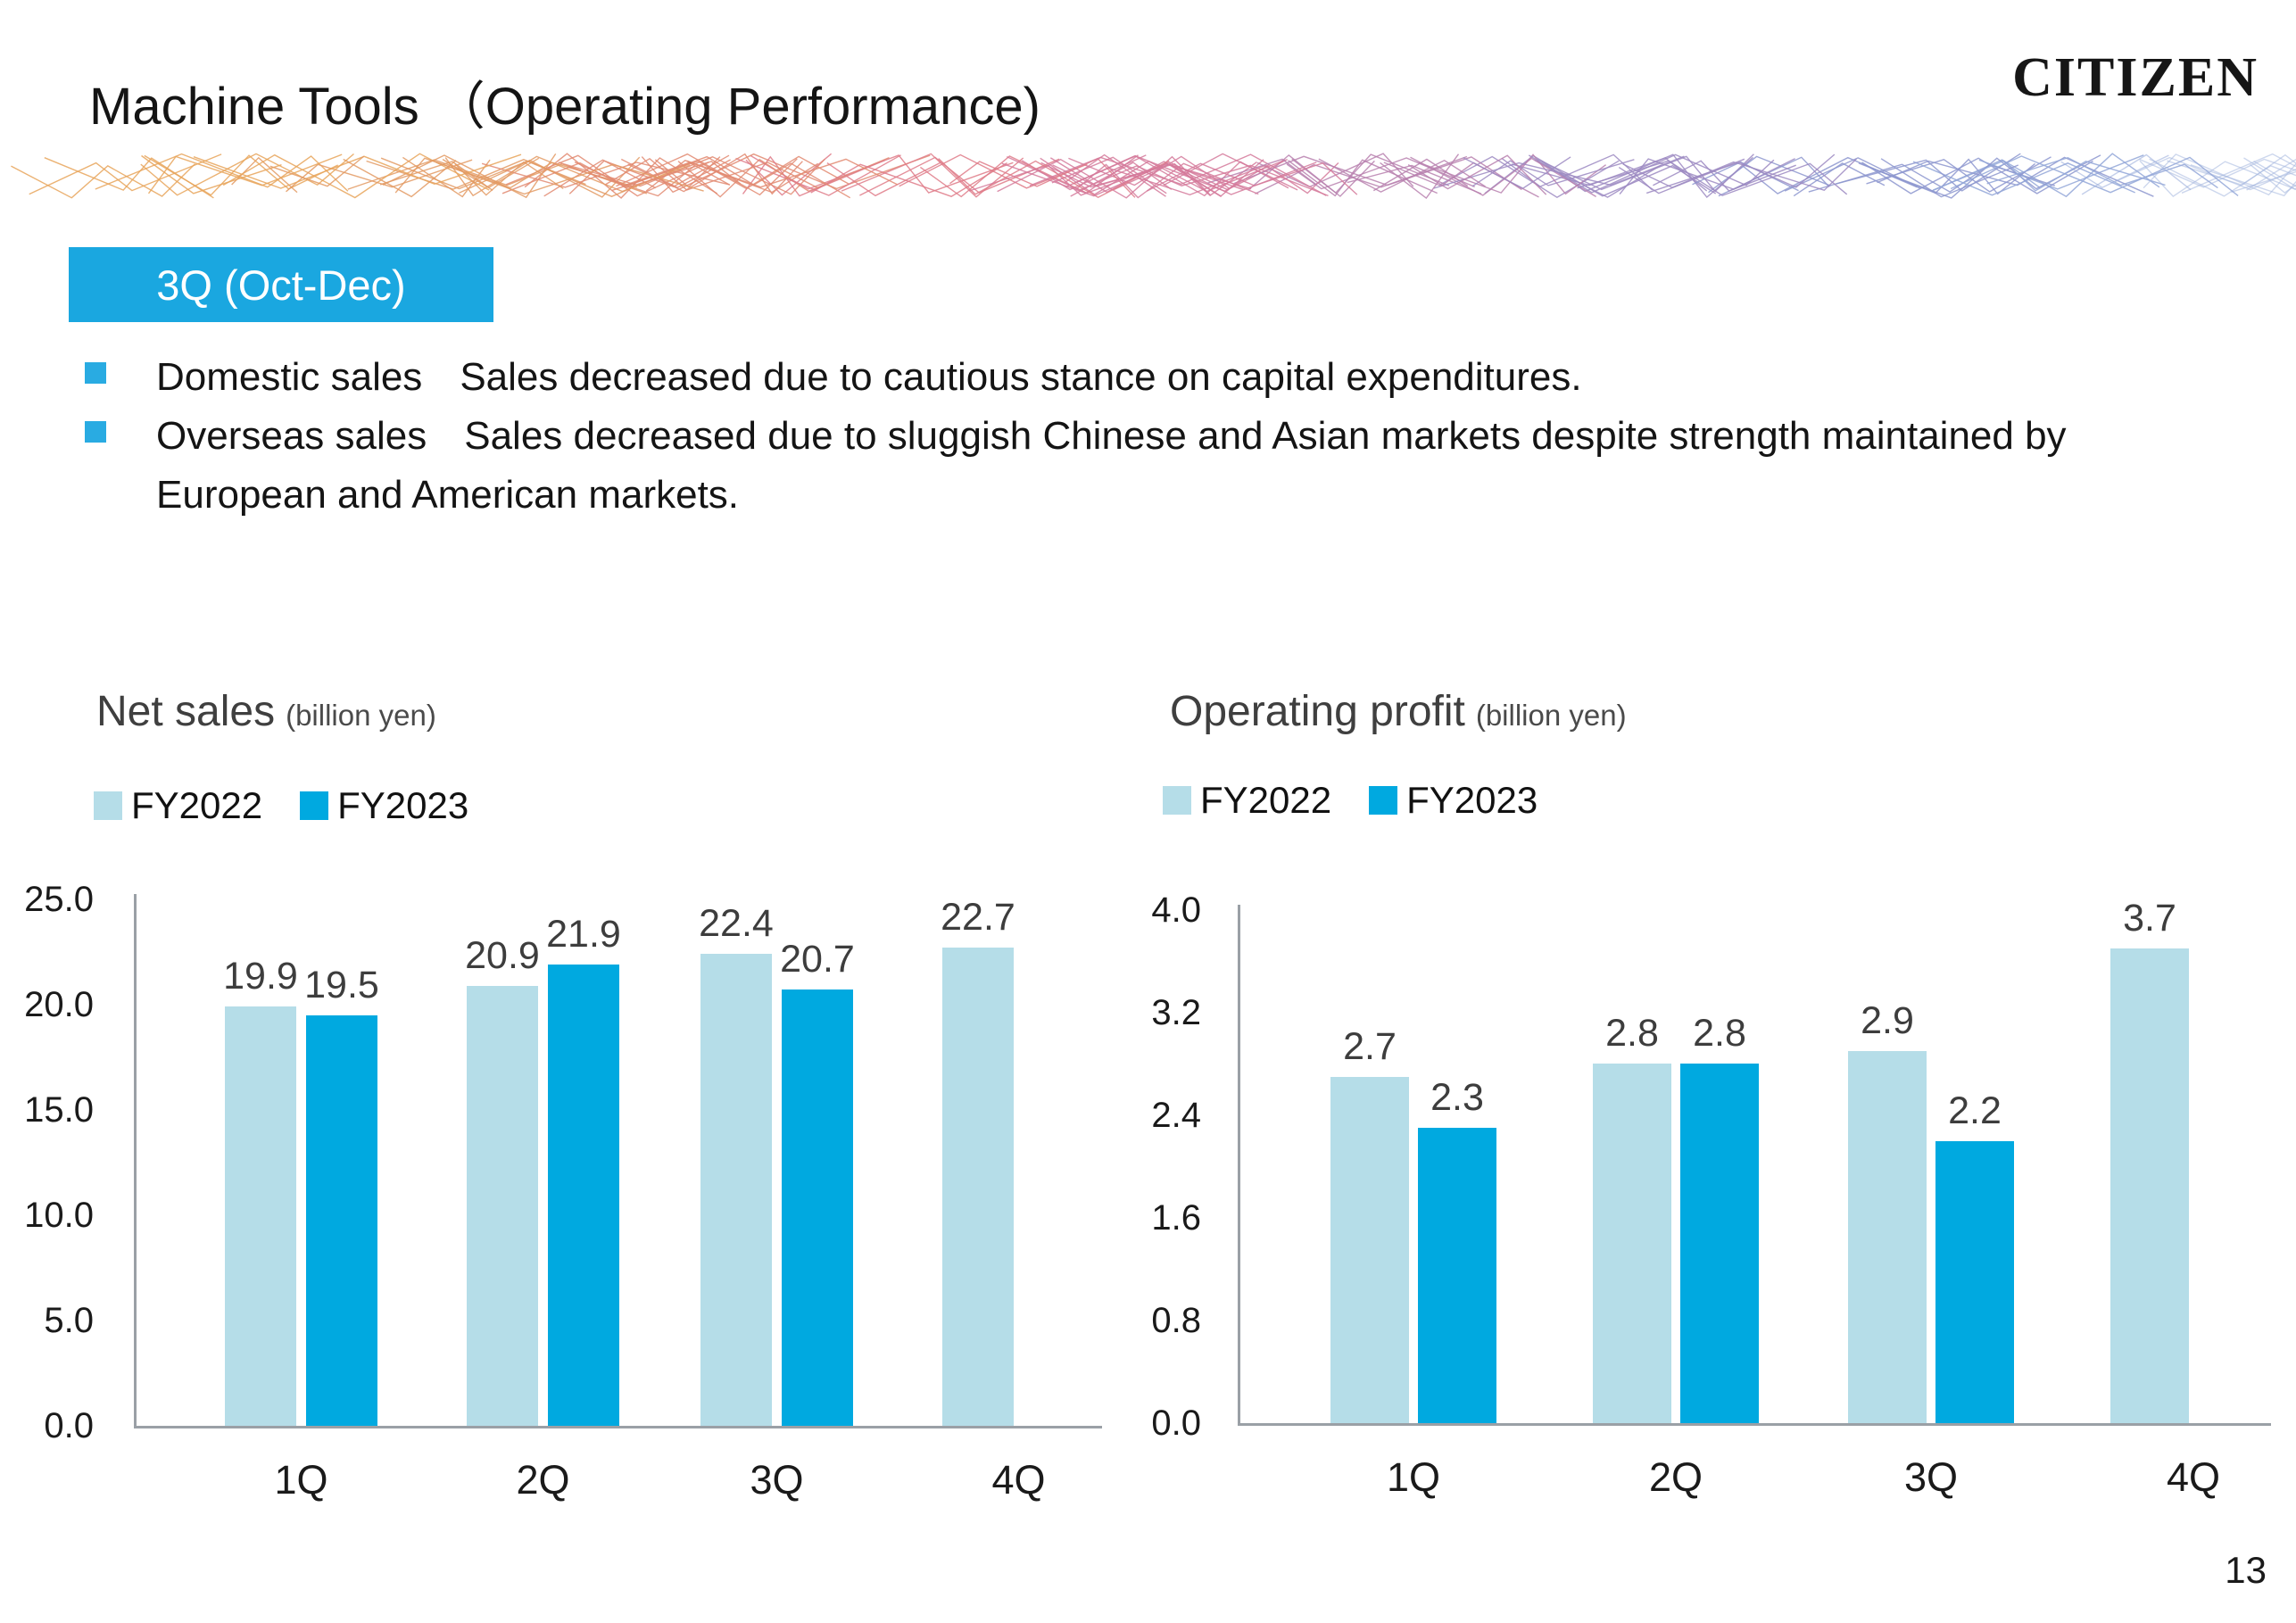 This screenshot has width=2296, height=1623. I want to click on net-sales-legend: FY2022 FY2023, so click(281, 805).